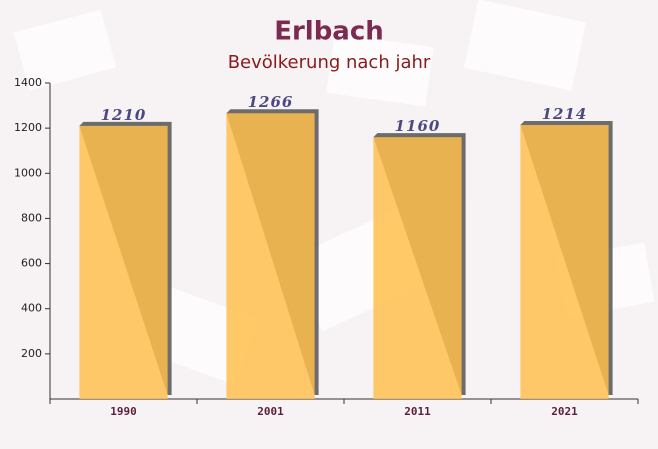 Image resolution: width=658 pixels, height=449 pixels. I want to click on y-tick-label: 1000, so click(28, 172).